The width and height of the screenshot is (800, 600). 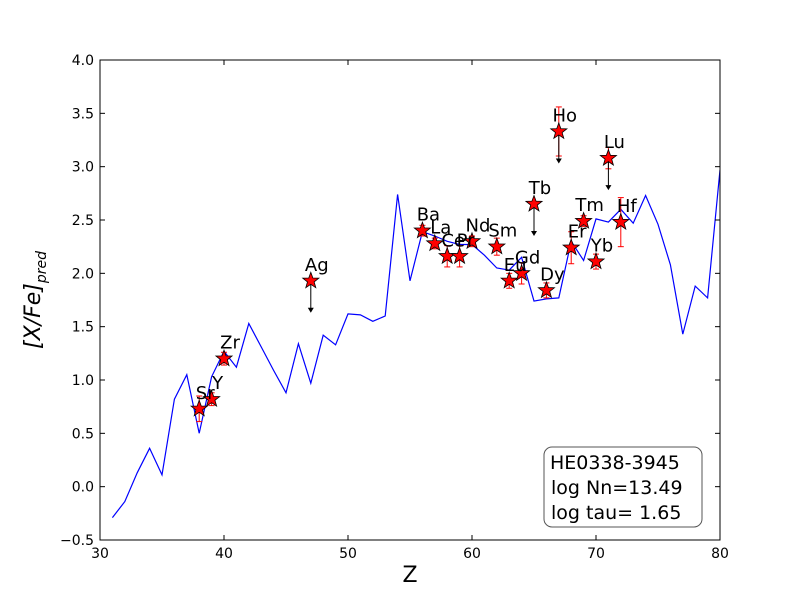 I want to click on annotation-box-frame, so click(x=623, y=487).